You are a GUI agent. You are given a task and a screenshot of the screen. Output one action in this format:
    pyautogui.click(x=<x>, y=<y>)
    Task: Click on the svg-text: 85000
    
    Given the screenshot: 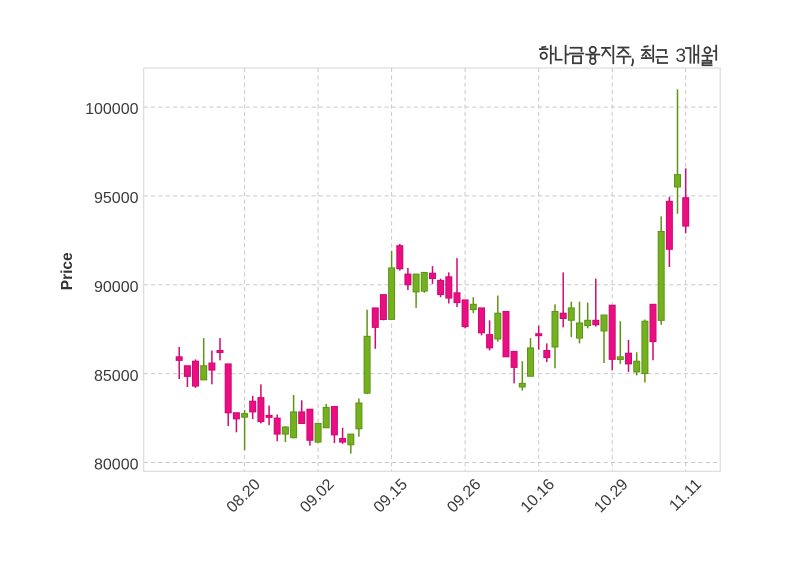 What is the action you would take?
    pyautogui.click(x=116, y=376)
    